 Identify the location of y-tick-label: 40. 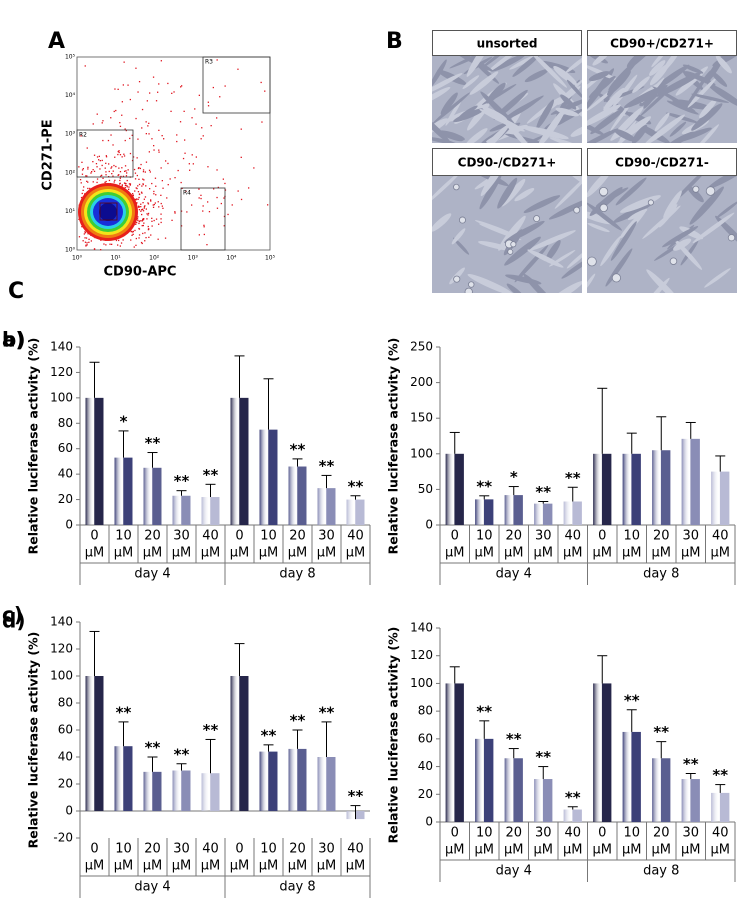
(65, 757).